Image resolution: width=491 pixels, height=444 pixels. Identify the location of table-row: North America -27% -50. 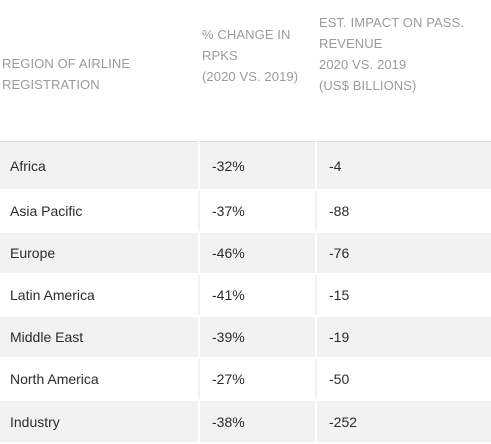
(245, 379).